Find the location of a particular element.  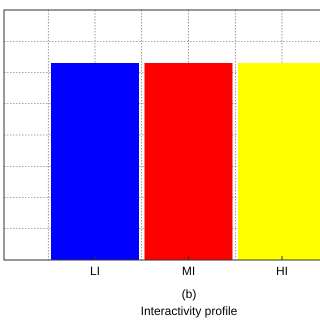

x-tick-label: MI is located at coordinates (189, 271).